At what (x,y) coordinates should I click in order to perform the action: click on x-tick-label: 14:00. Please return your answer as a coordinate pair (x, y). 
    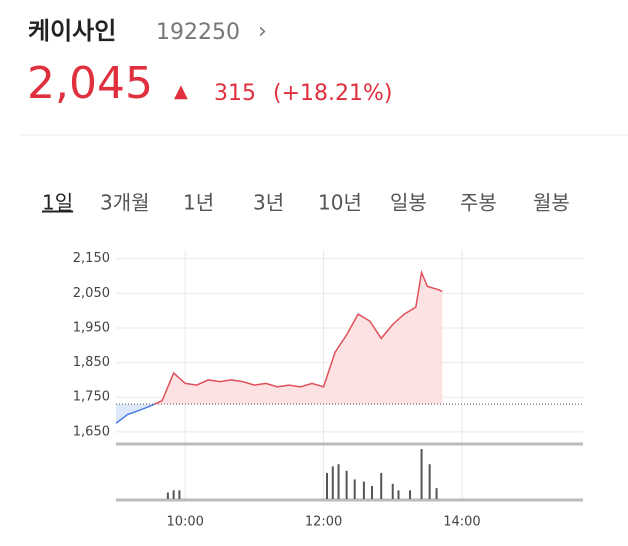
    Looking at the image, I should click on (461, 522).